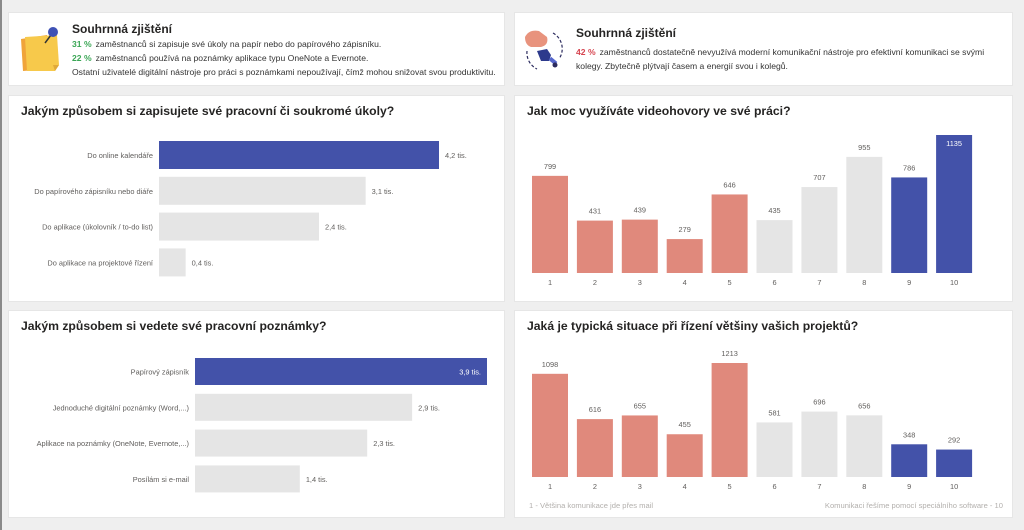 This screenshot has width=1024, height=530. What do you see at coordinates (82, 58) in the screenshot?
I see `summary-pct-2: 22 %` at bounding box center [82, 58].